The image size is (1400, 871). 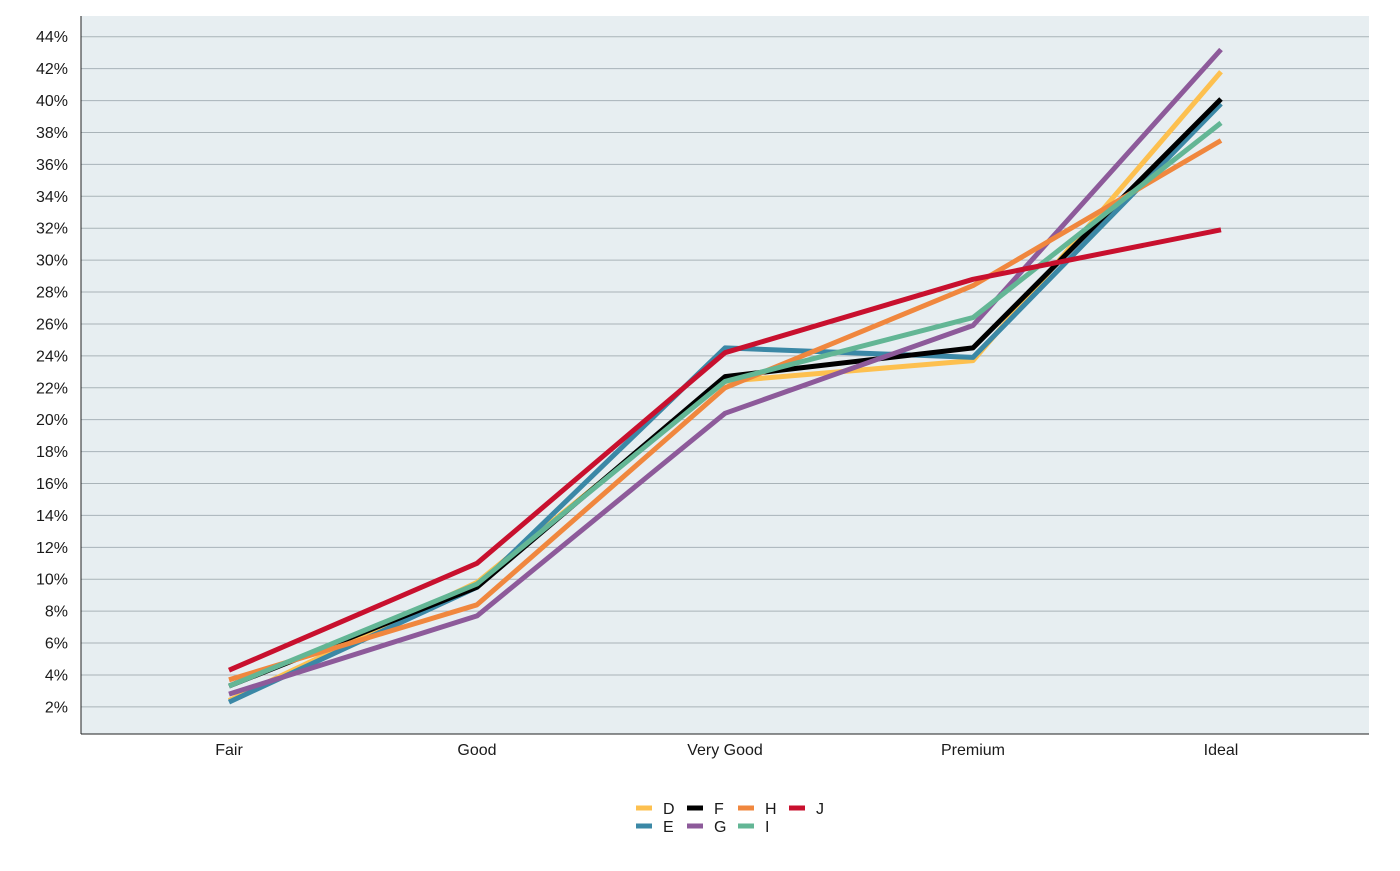 I want to click on x-axis-tick-labels: Fair Good Very Good Premium Ideal, so click(x=726, y=750).